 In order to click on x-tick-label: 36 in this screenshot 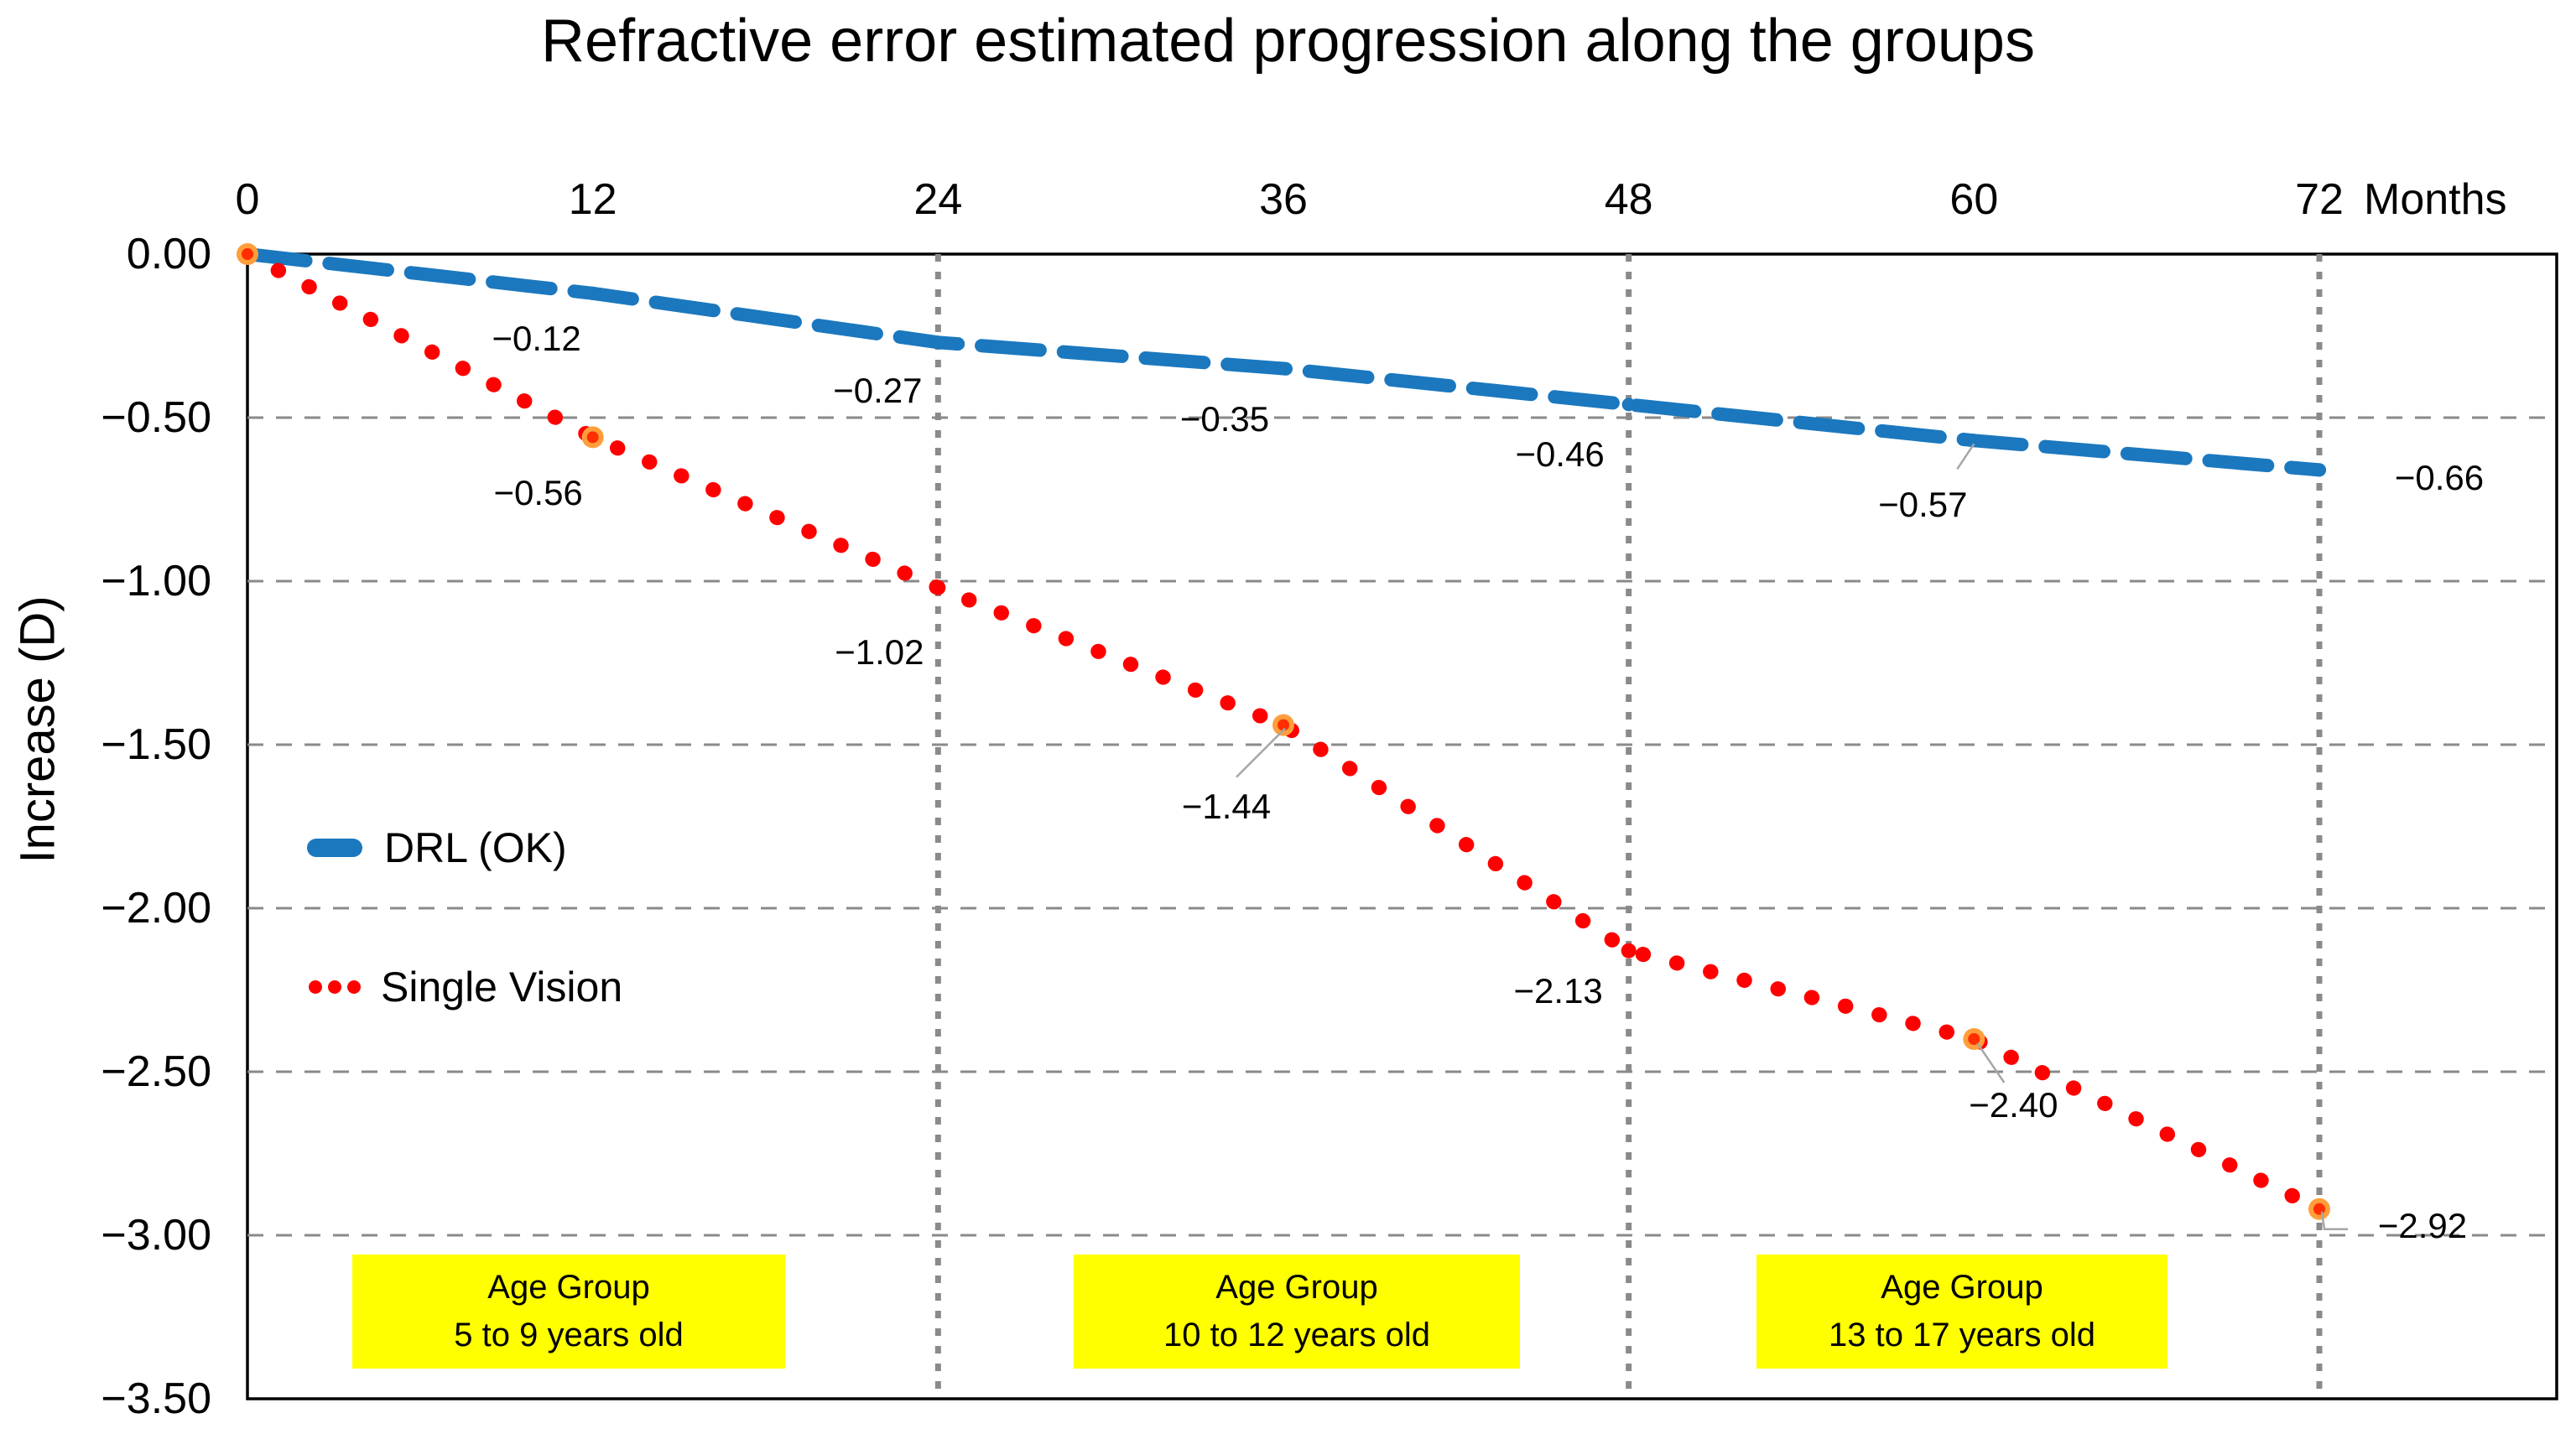, I will do `click(1283, 199)`.